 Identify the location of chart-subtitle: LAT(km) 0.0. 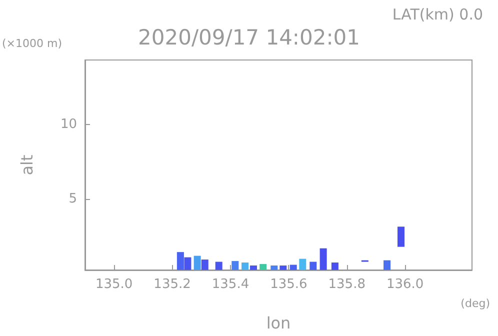
(438, 15).